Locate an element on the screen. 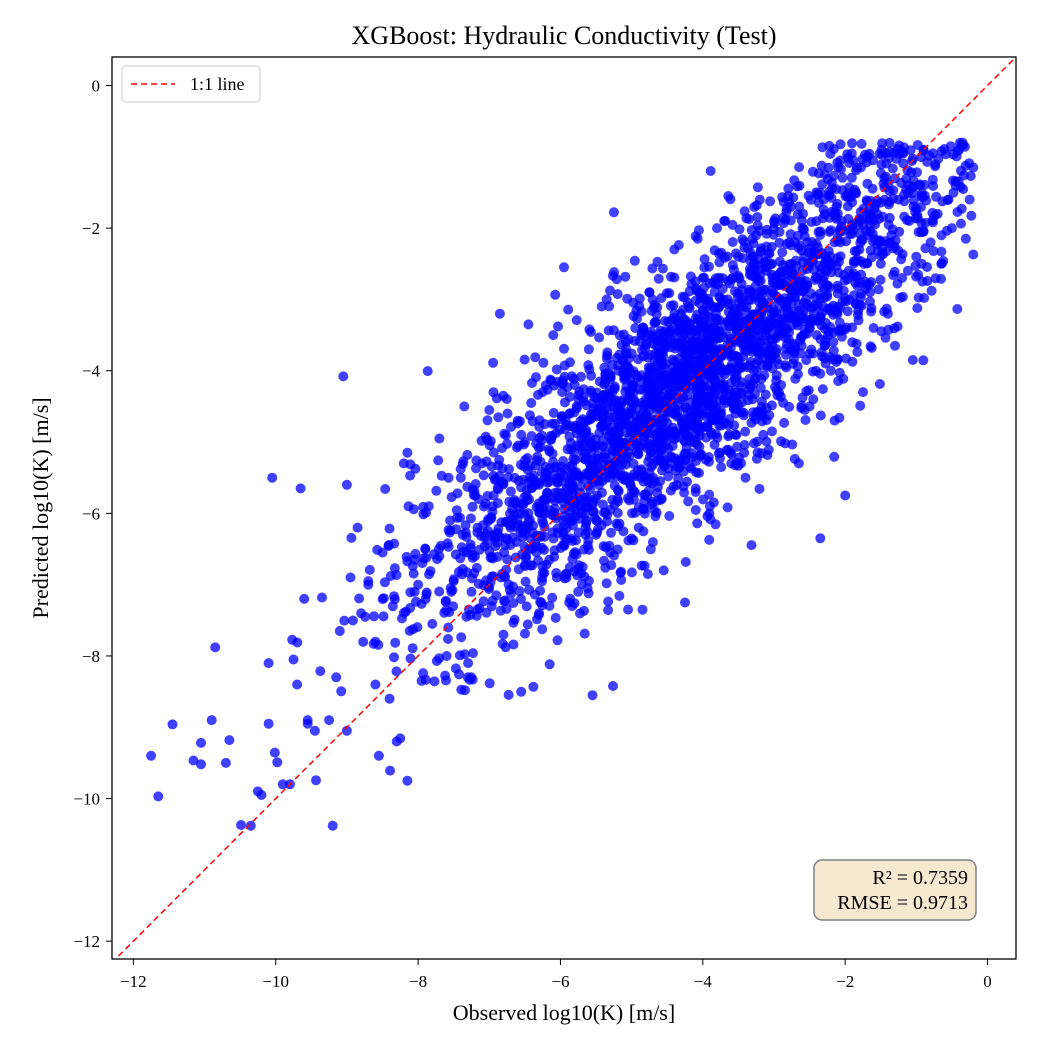 The image size is (1050, 1050). y-tick-label: −10 is located at coordinates (86, 799).